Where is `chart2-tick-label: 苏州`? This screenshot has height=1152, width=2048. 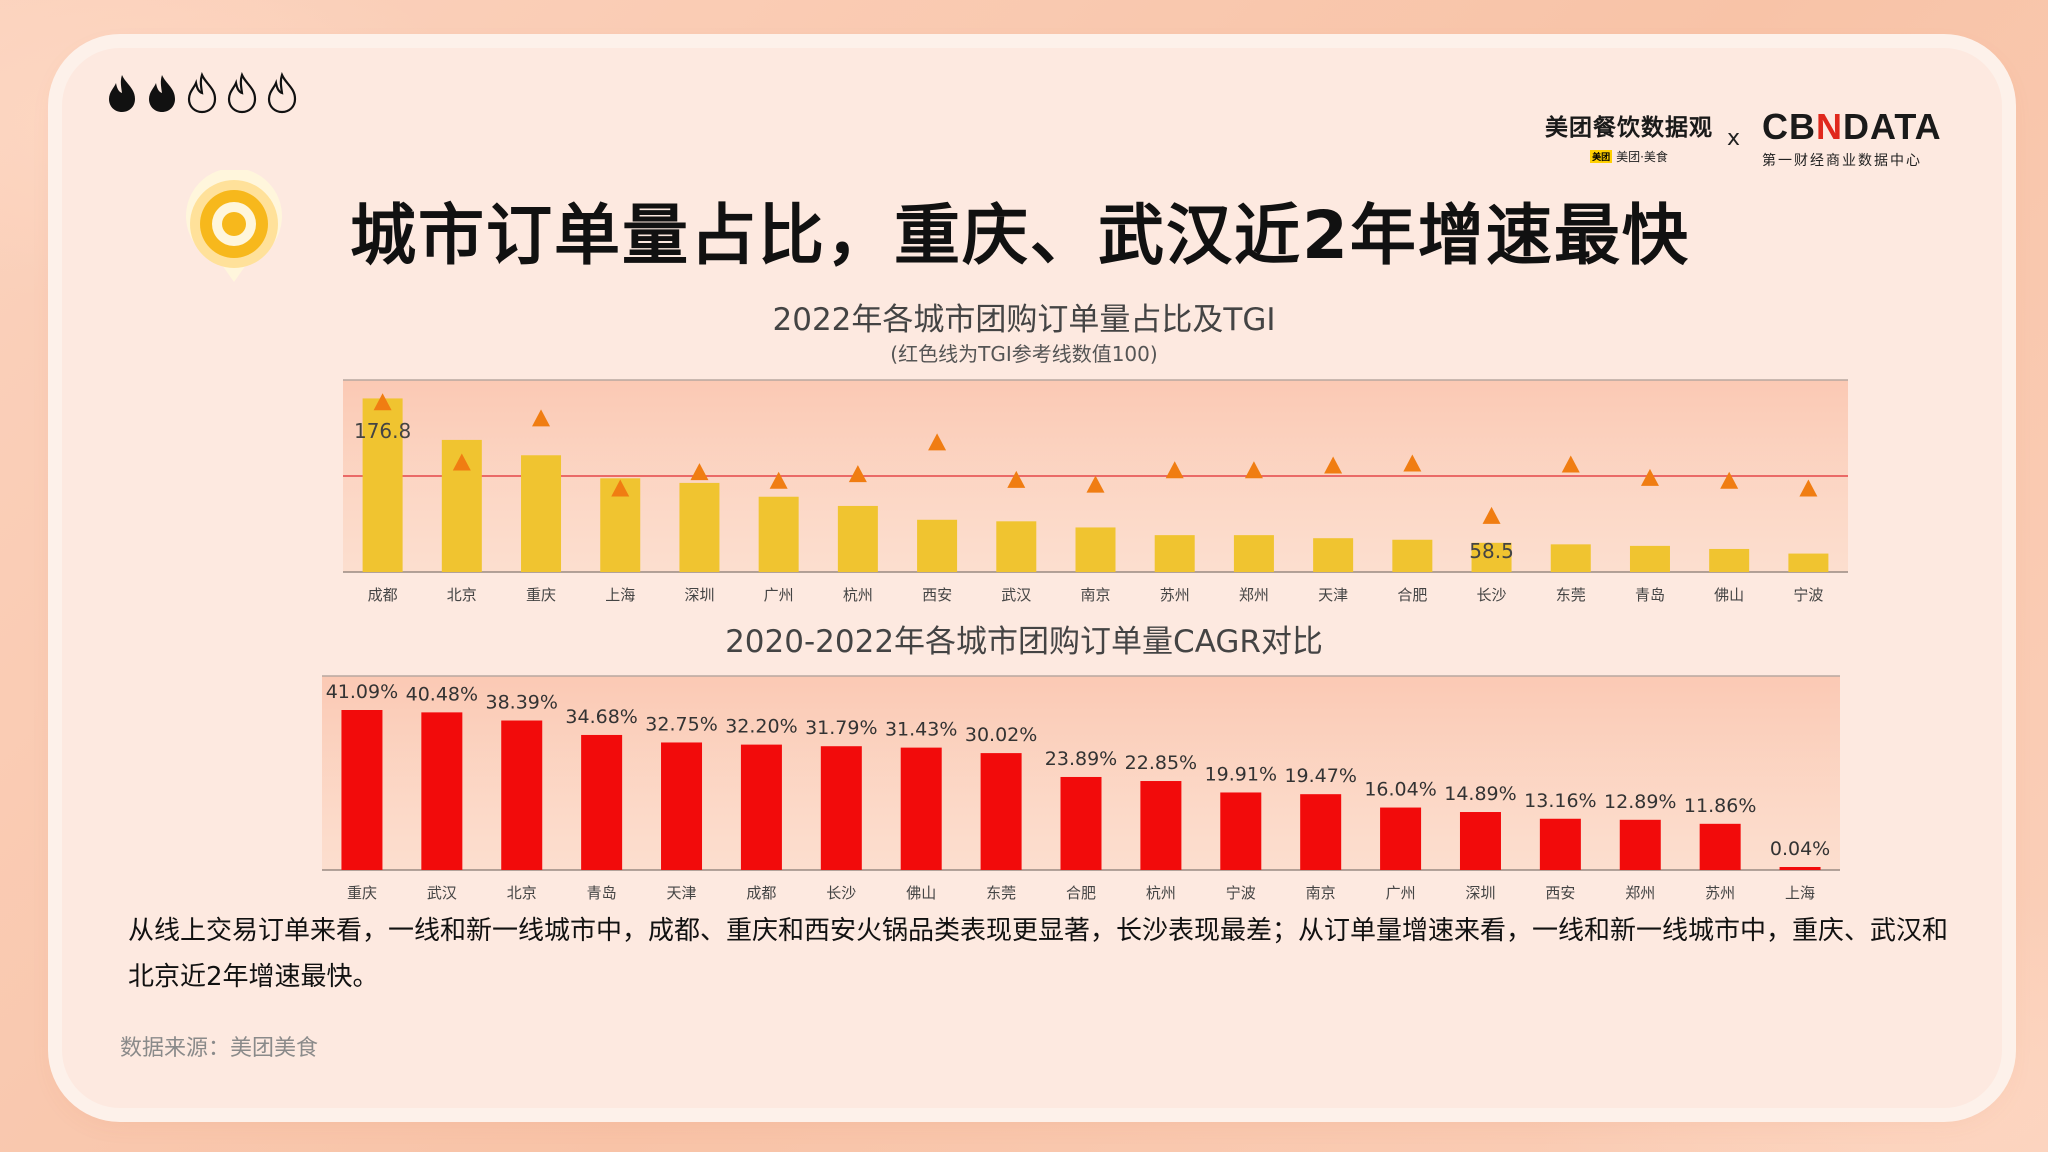 chart2-tick-label: 苏州 is located at coordinates (1720, 893).